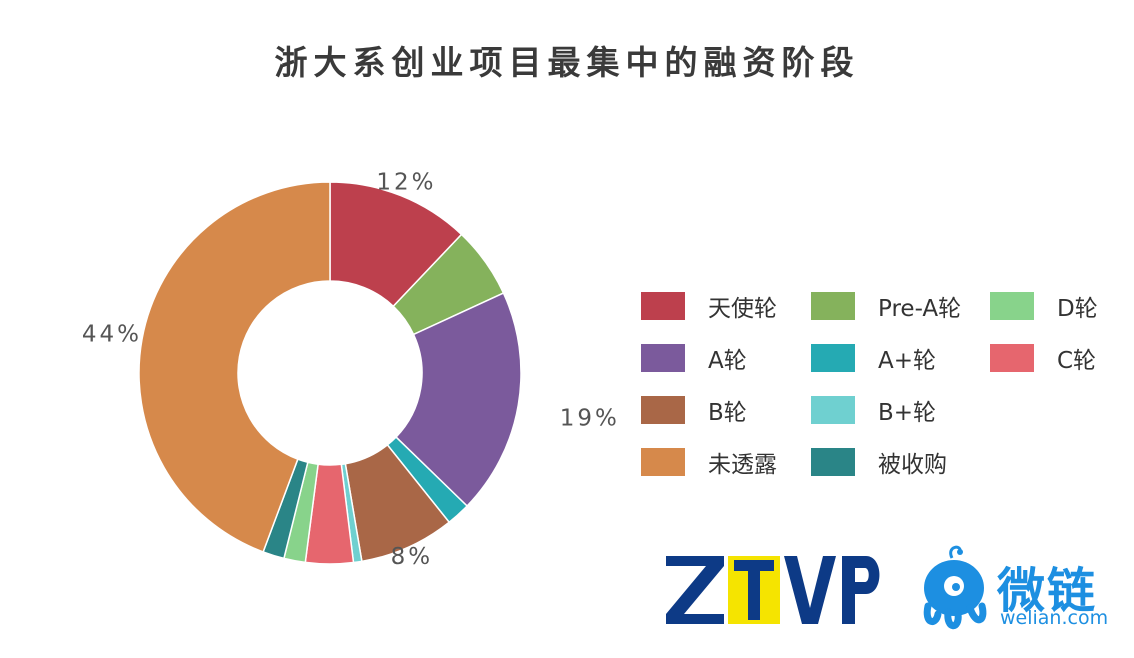 The image size is (1134, 658). I want to click on legend-item-a: A轮, so click(694, 358).